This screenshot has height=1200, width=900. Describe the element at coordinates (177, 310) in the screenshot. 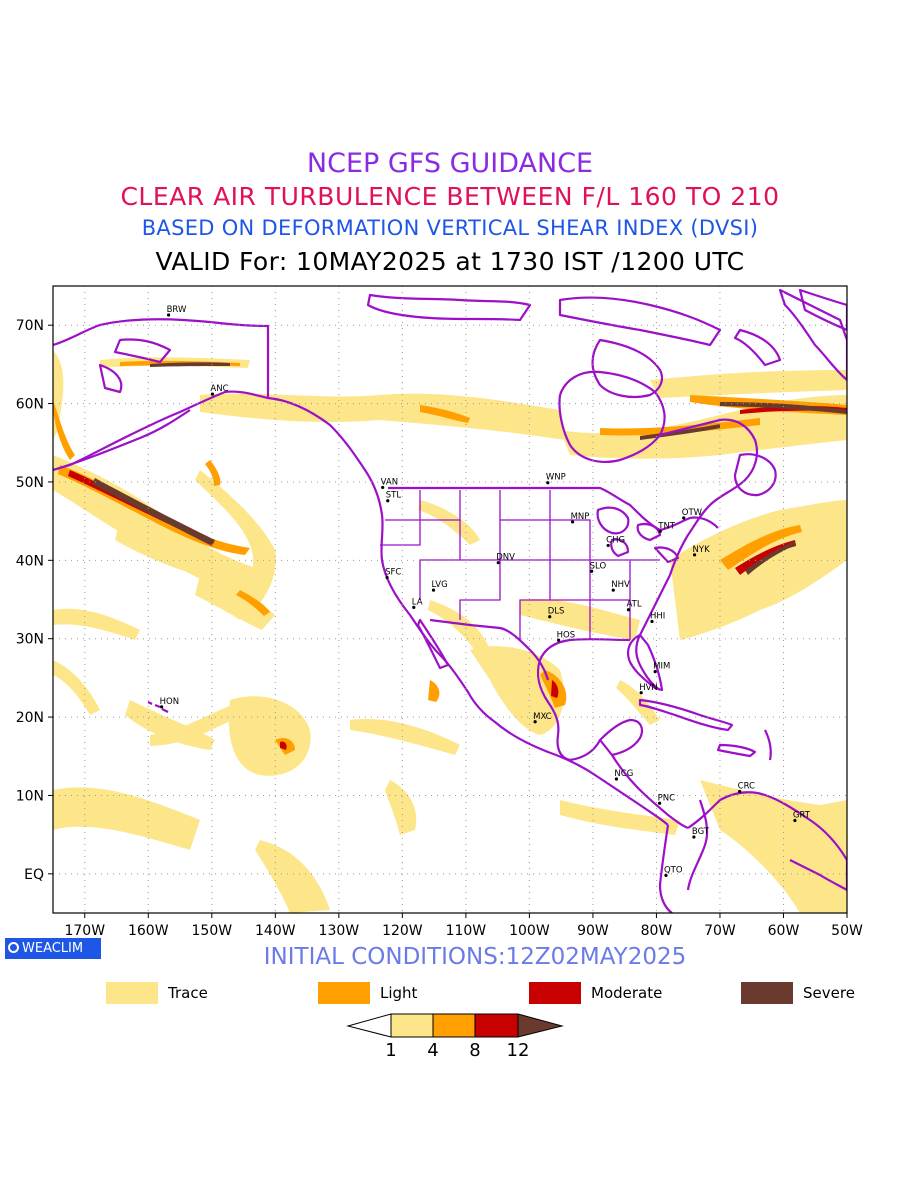

I see `station-label-brw: BRW` at that location.